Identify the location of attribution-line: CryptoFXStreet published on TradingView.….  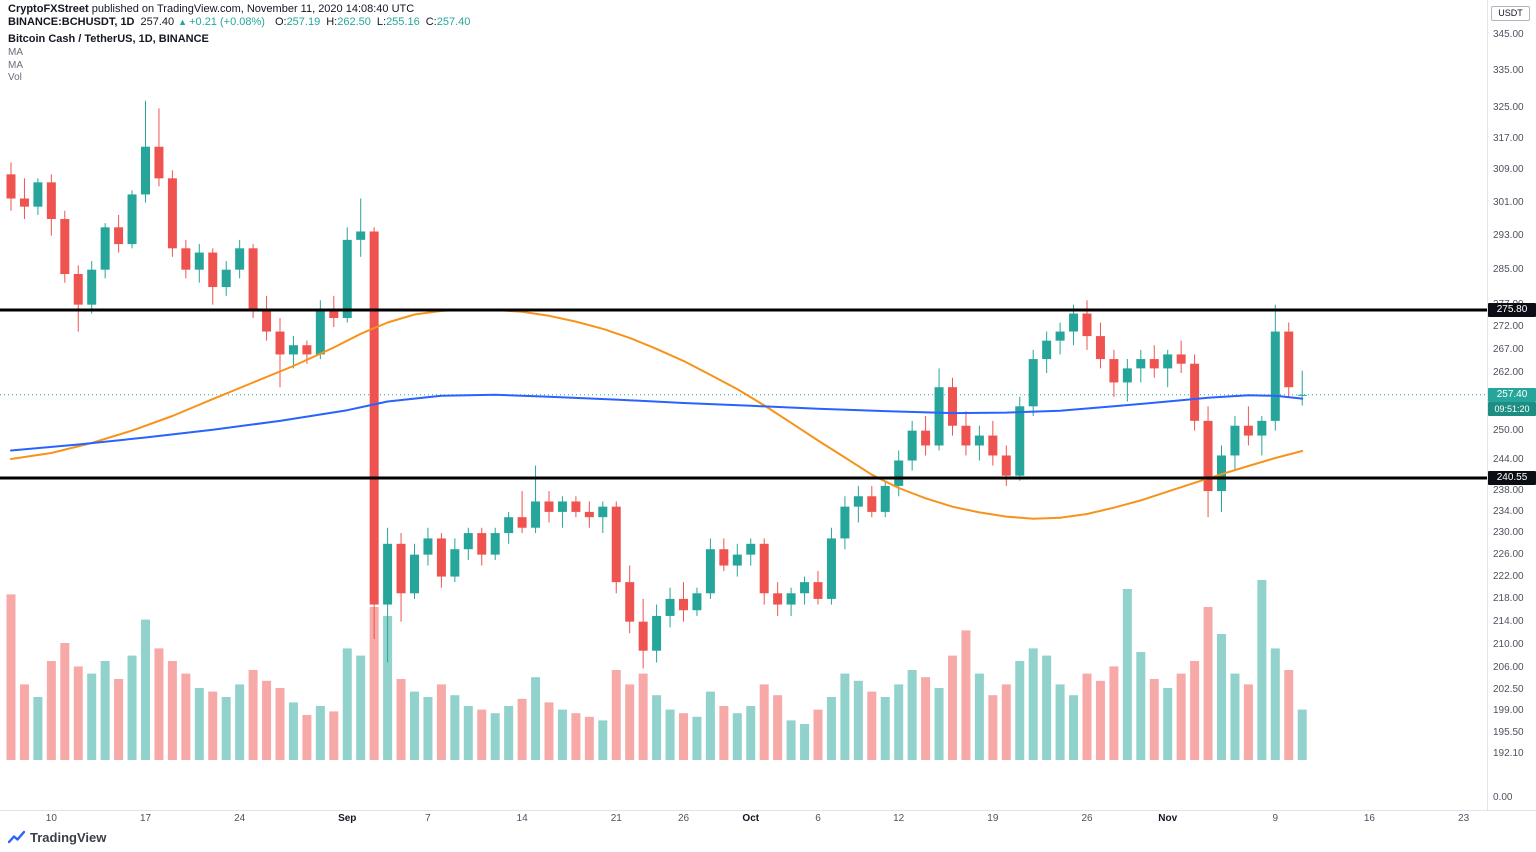
(211, 9).